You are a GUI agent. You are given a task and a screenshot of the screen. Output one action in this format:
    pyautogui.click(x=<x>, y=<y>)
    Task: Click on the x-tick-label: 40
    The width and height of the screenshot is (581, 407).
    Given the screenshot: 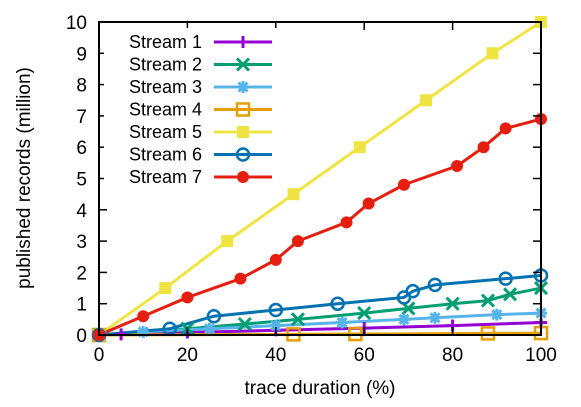 What is the action you would take?
    pyautogui.click(x=275, y=355)
    